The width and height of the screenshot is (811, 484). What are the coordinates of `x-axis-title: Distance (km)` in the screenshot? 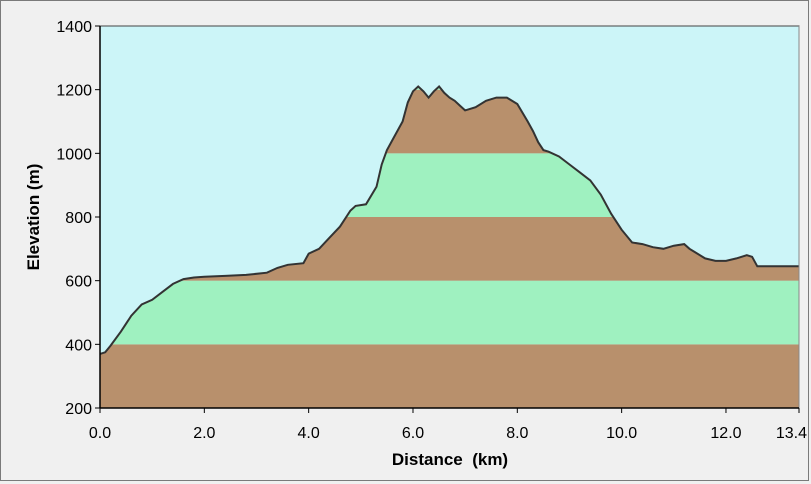 It's located at (450, 459).